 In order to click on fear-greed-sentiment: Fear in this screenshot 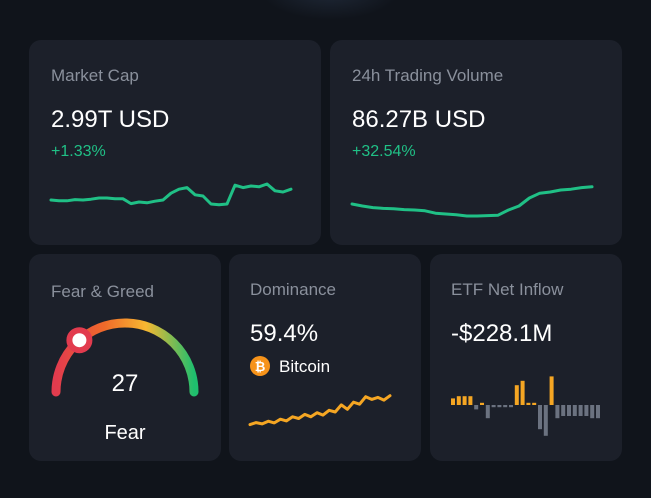, I will do `click(125, 433)`.